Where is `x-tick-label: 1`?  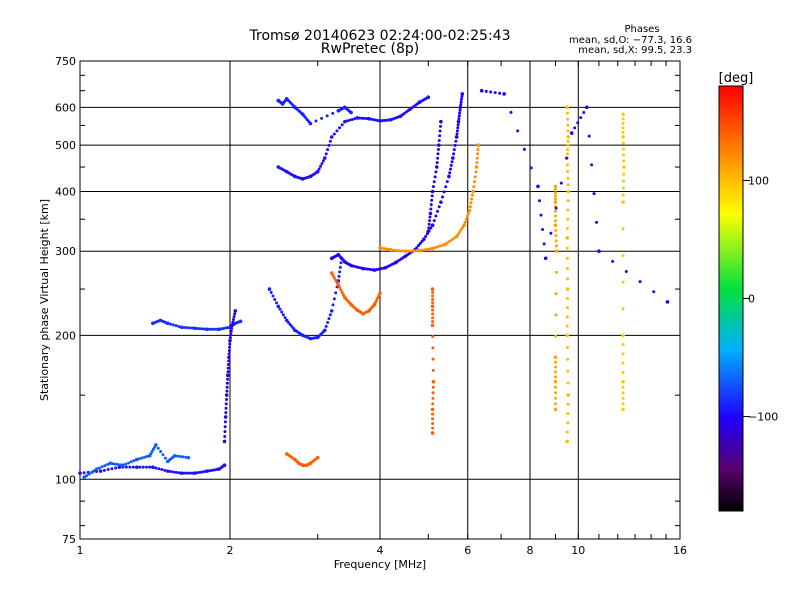
x-tick-label: 1 is located at coordinates (80, 550).